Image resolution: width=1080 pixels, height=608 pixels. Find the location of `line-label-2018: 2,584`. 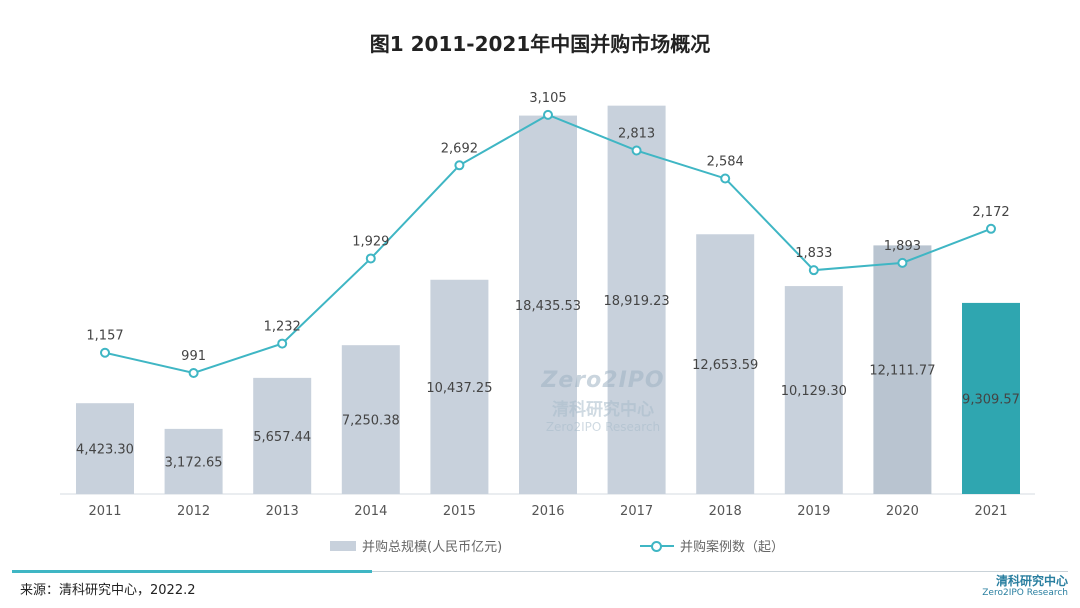

line-label-2018: 2,584 is located at coordinates (725, 161).